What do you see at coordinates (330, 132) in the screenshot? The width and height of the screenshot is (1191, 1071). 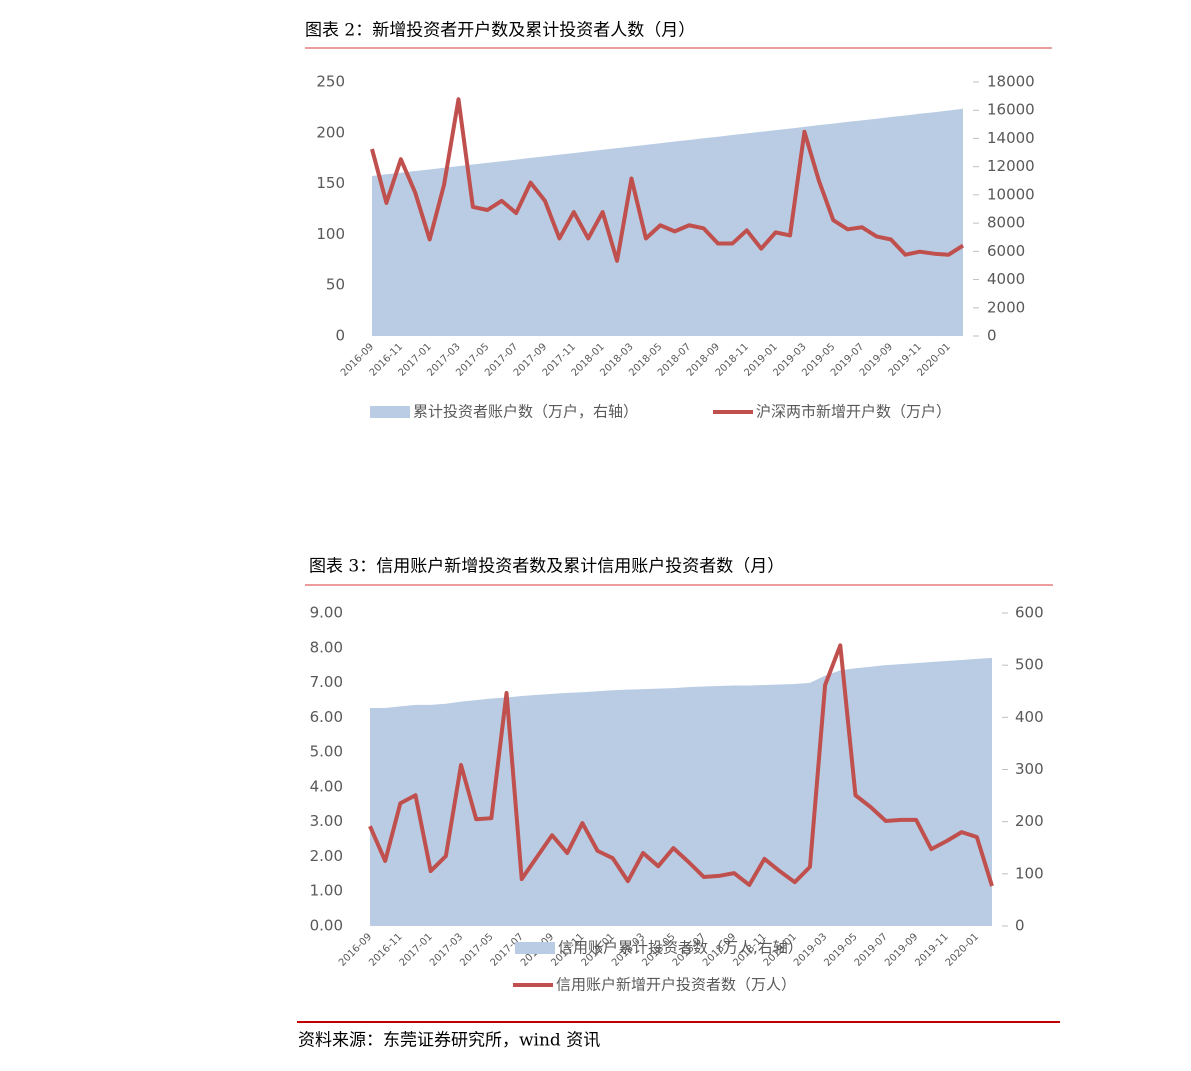 I see `y-tick-label: 200` at bounding box center [330, 132].